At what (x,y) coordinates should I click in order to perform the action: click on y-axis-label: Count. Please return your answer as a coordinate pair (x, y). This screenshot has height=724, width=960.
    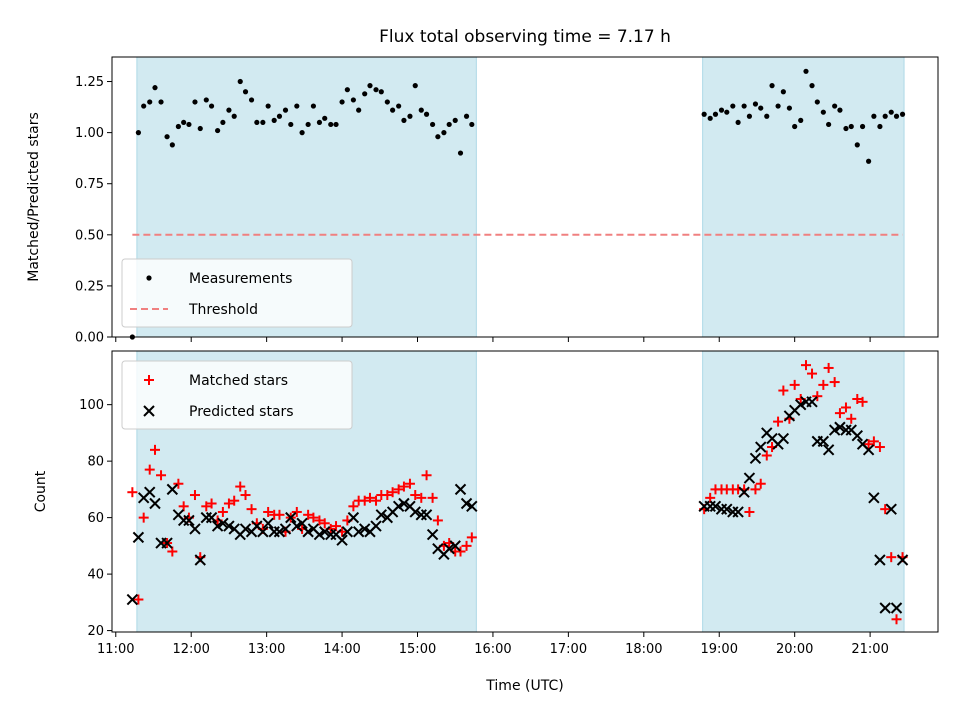
    Looking at the image, I should click on (41, 491).